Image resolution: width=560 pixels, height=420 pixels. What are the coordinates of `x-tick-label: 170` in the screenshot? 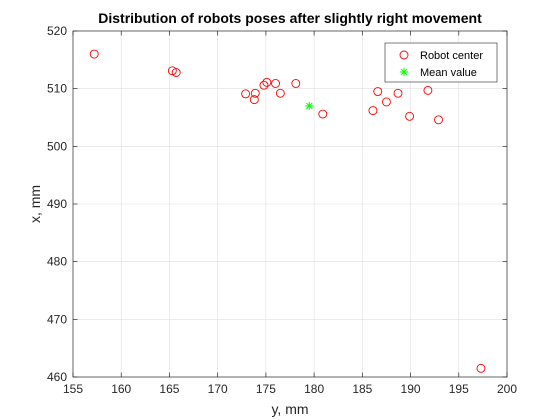 It's located at (218, 389).